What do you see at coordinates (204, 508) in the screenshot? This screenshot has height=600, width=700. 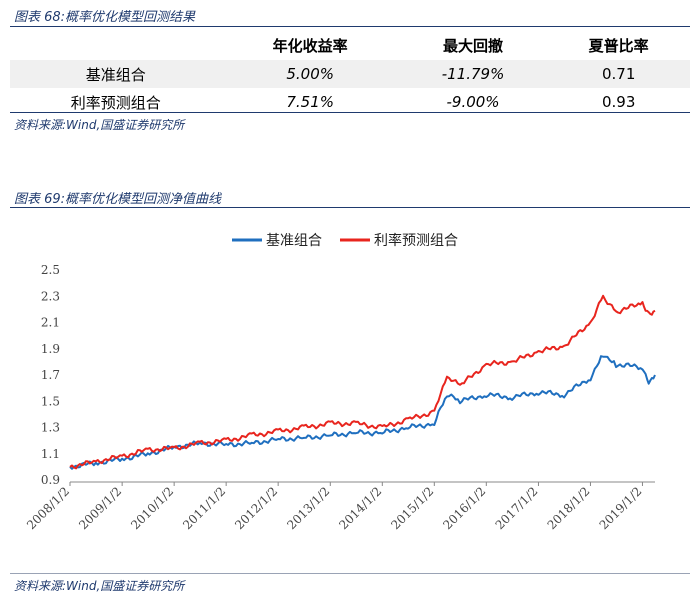 I see `x-tick-label: 2011/1/2` at bounding box center [204, 508].